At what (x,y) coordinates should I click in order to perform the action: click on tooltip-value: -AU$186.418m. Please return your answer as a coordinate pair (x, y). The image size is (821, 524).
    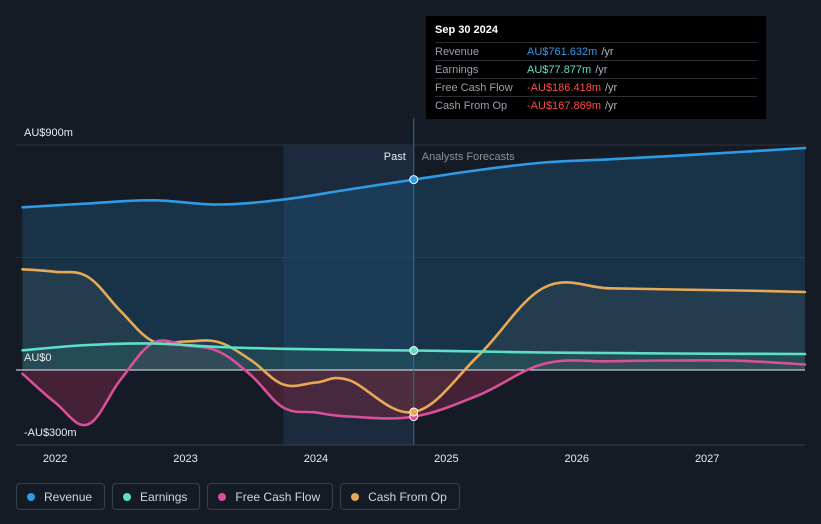
    Looking at the image, I should click on (564, 87).